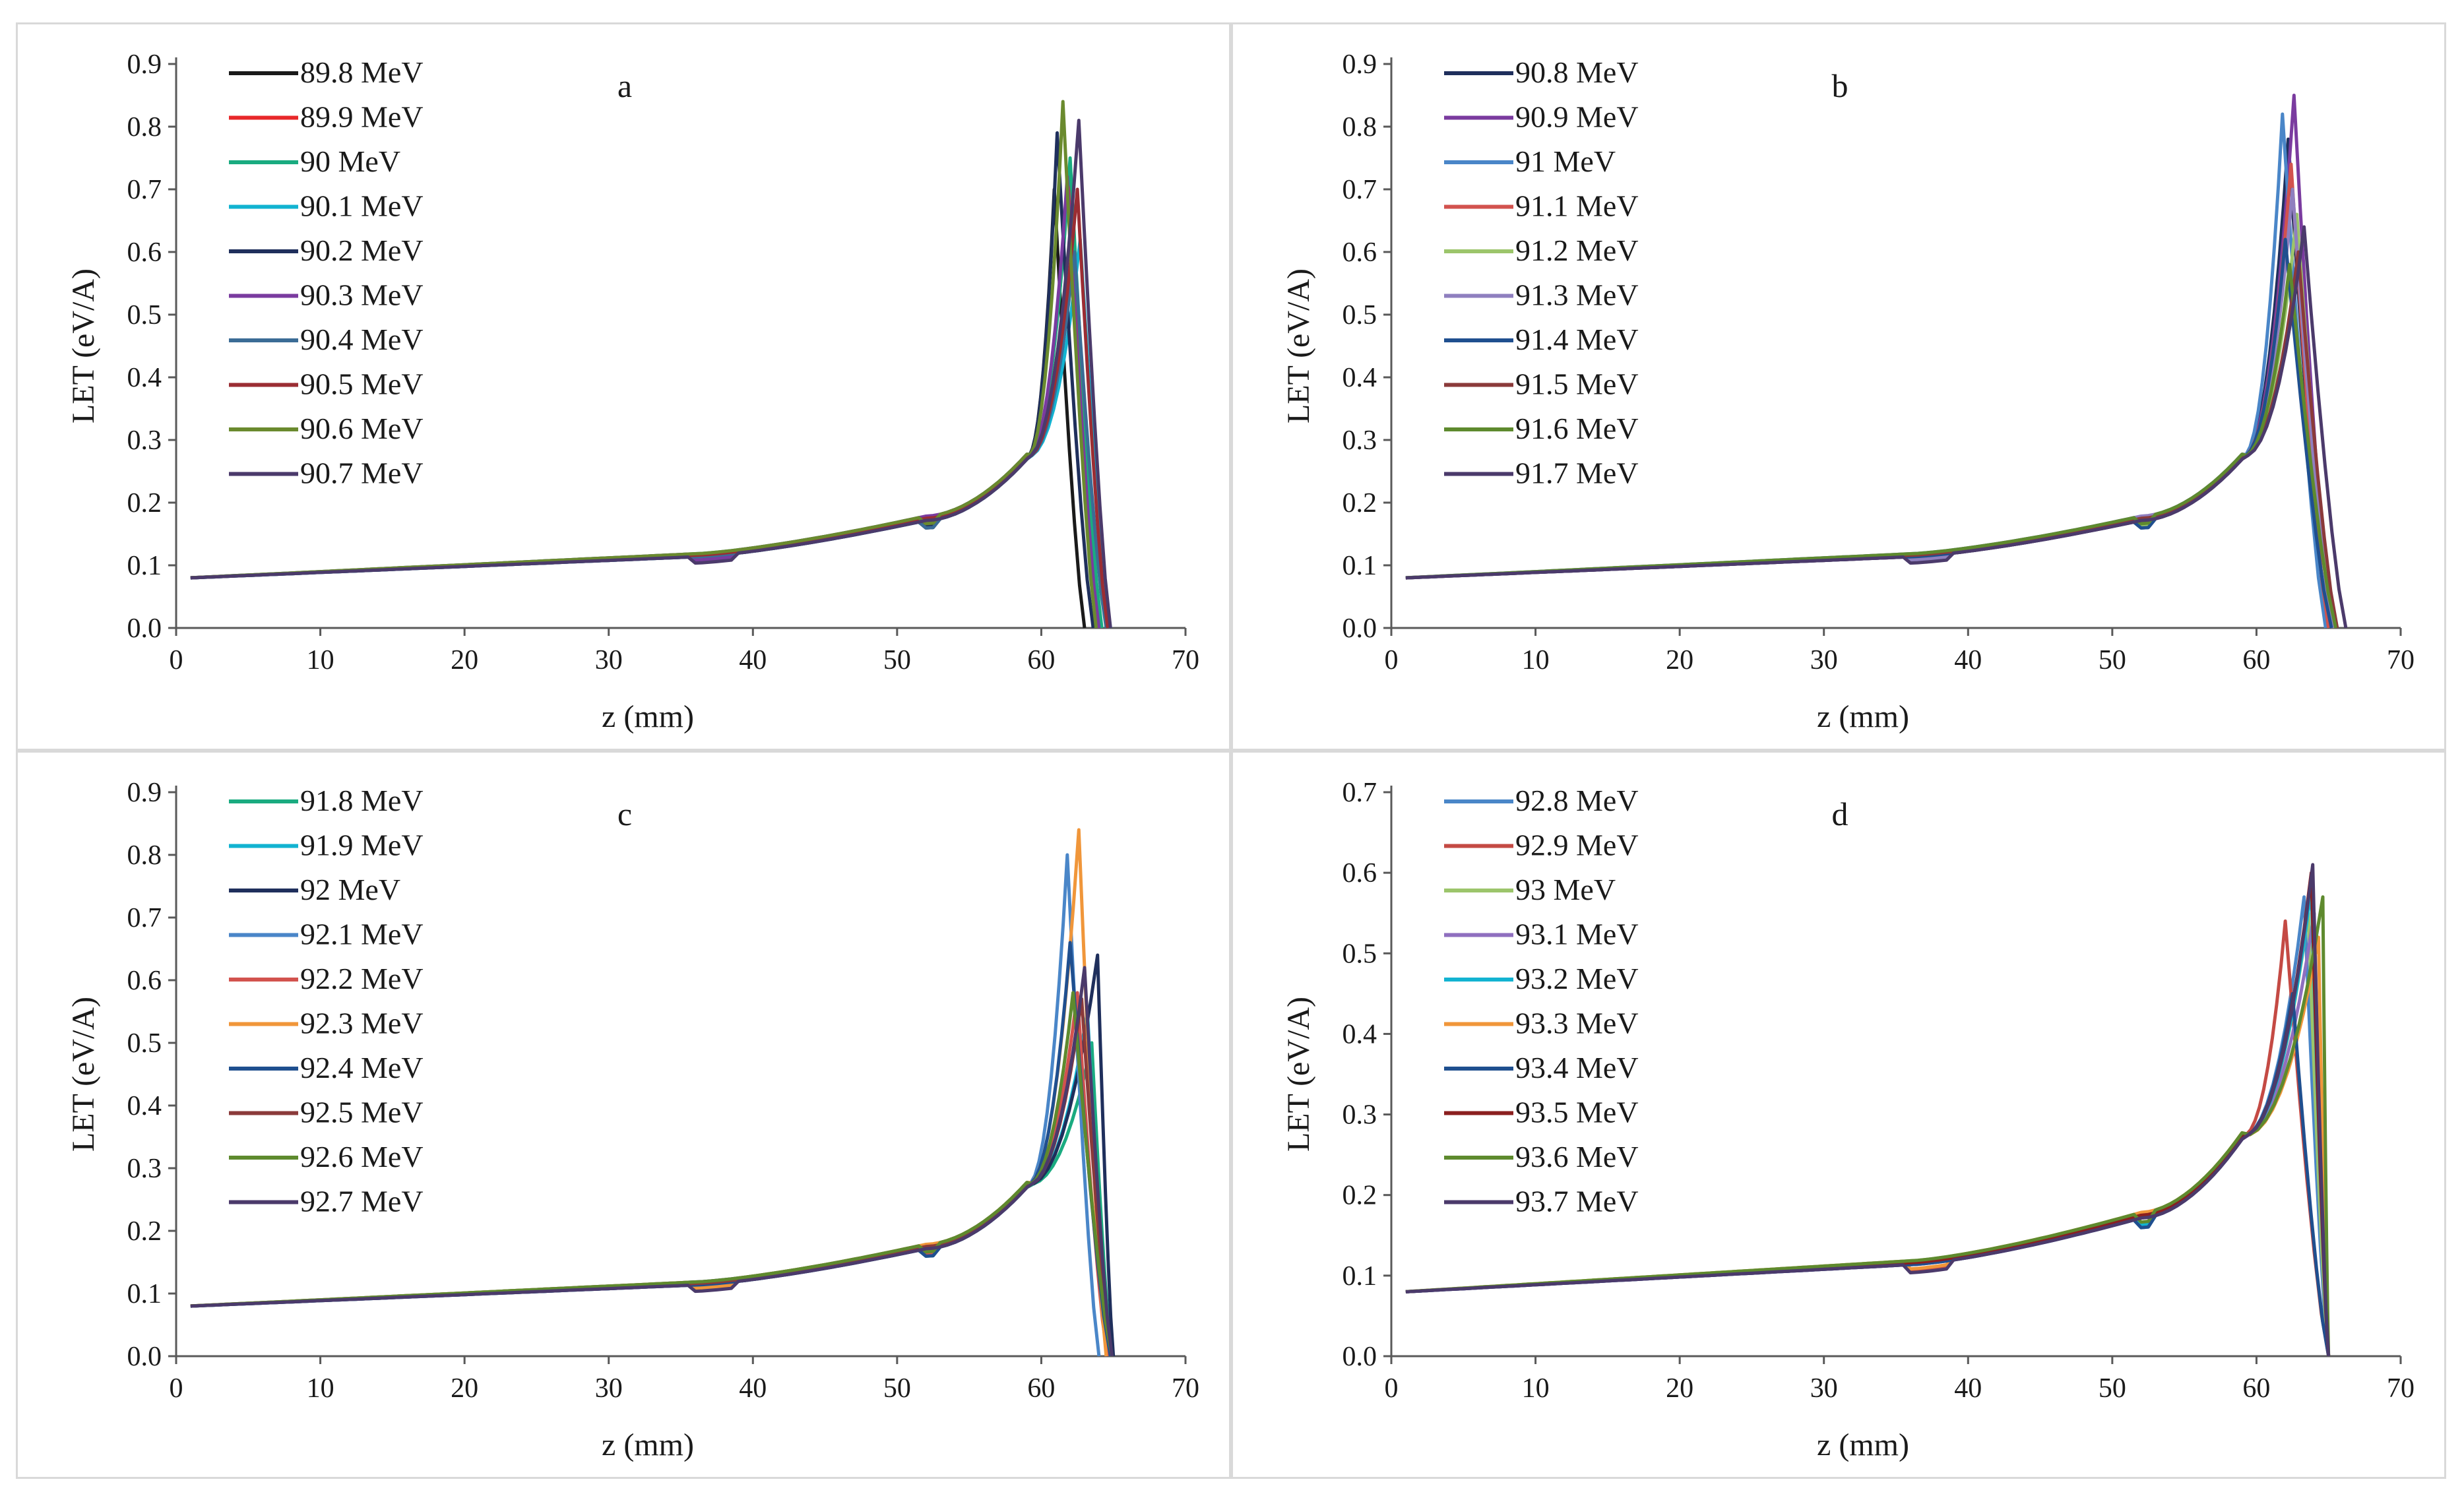 The height and width of the screenshot is (1498, 2464). What do you see at coordinates (362, 384) in the screenshot?
I see `legend-label: 90.5 MeV` at bounding box center [362, 384].